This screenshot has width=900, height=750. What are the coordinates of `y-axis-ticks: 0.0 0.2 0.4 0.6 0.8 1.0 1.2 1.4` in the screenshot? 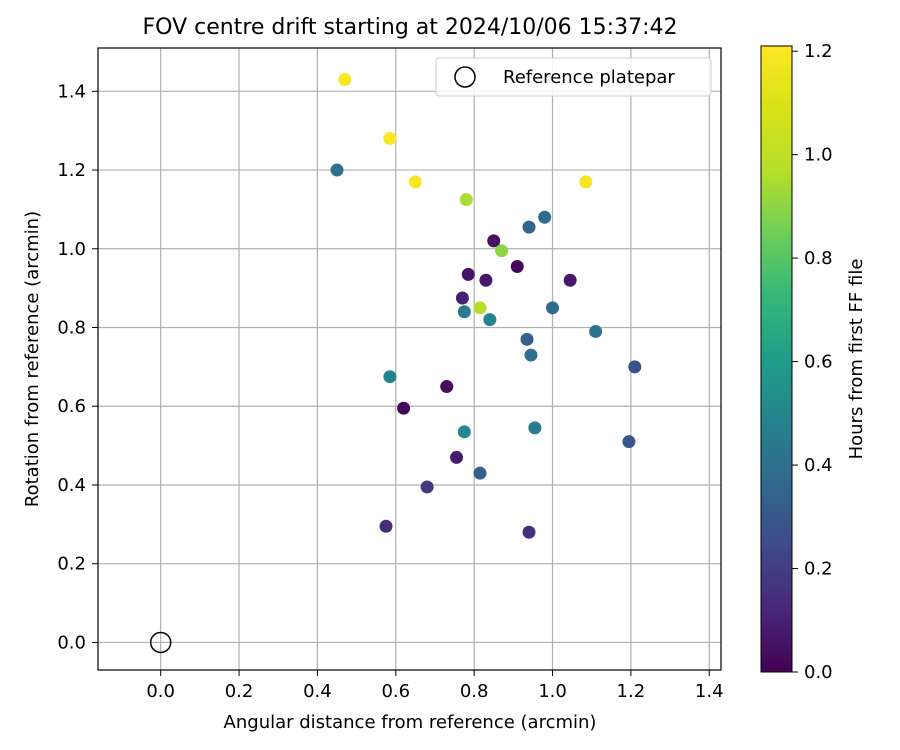 It's located at (77, 367).